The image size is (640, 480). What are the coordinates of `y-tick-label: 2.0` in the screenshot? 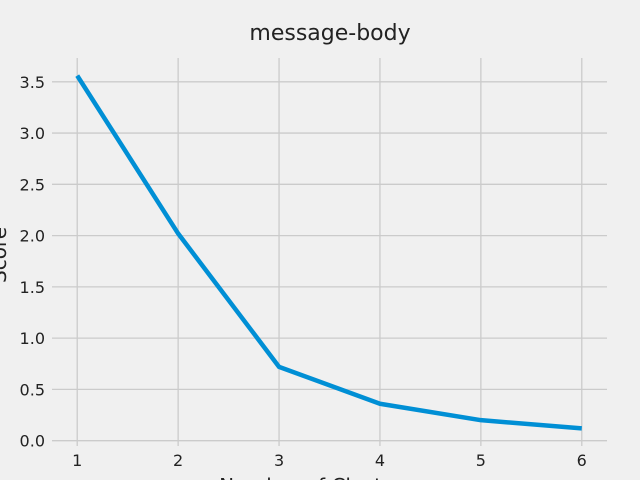 It's located at (32, 236).